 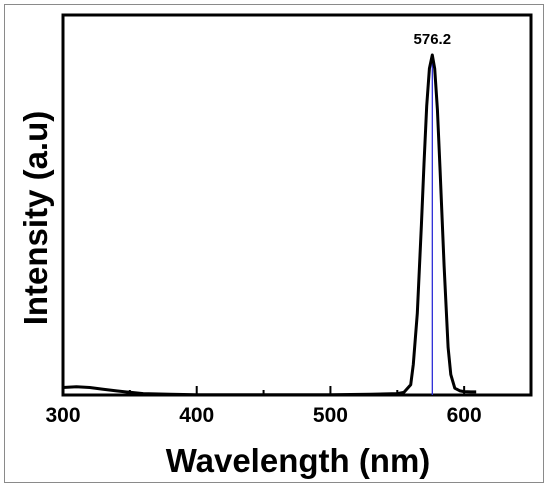 What do you see at coordinates (62, 415) in the screenshot?
I see `x-tick-label: 300` at bounding box center [62, 415].